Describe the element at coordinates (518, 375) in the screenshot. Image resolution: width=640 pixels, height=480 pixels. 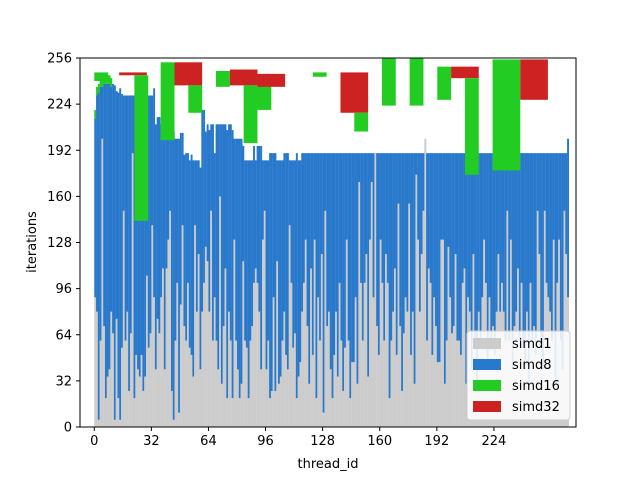
I see `legend-box` at that location.